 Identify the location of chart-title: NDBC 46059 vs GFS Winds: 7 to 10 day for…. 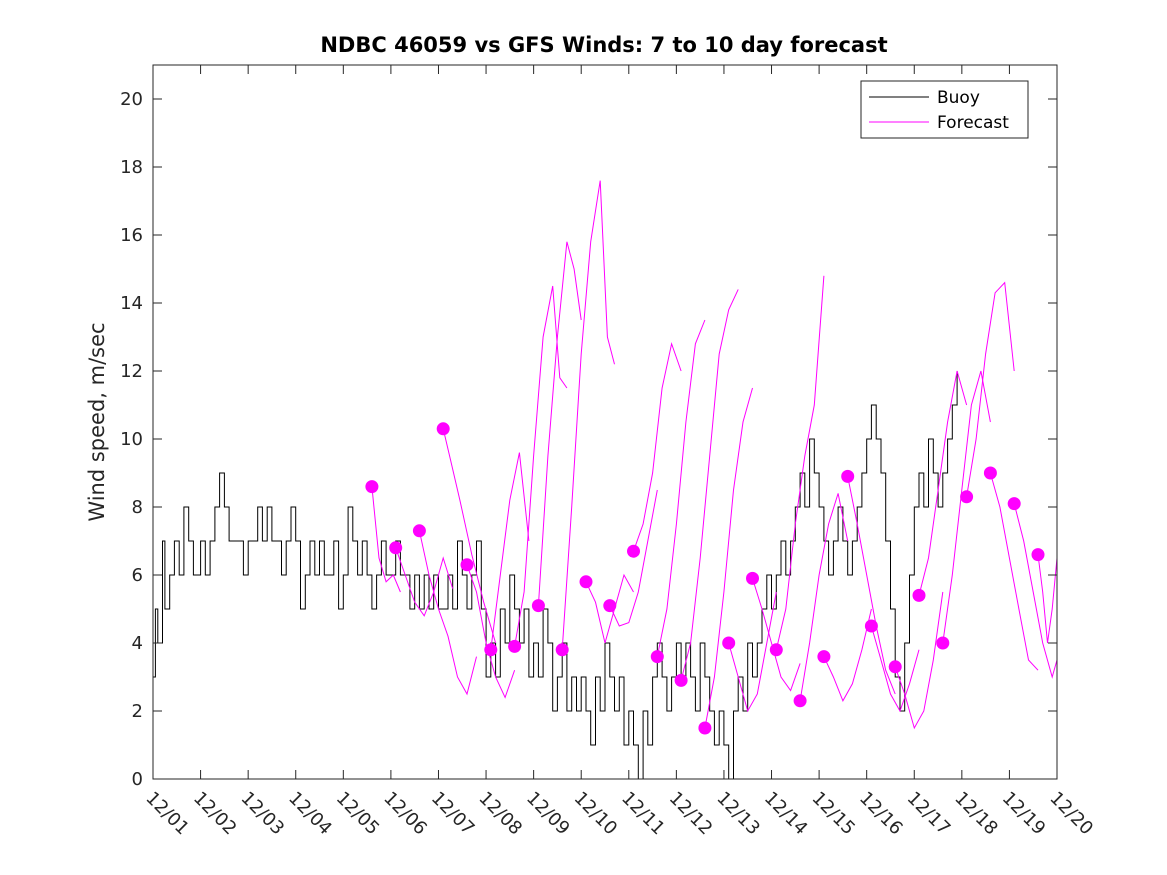
(603, 45).